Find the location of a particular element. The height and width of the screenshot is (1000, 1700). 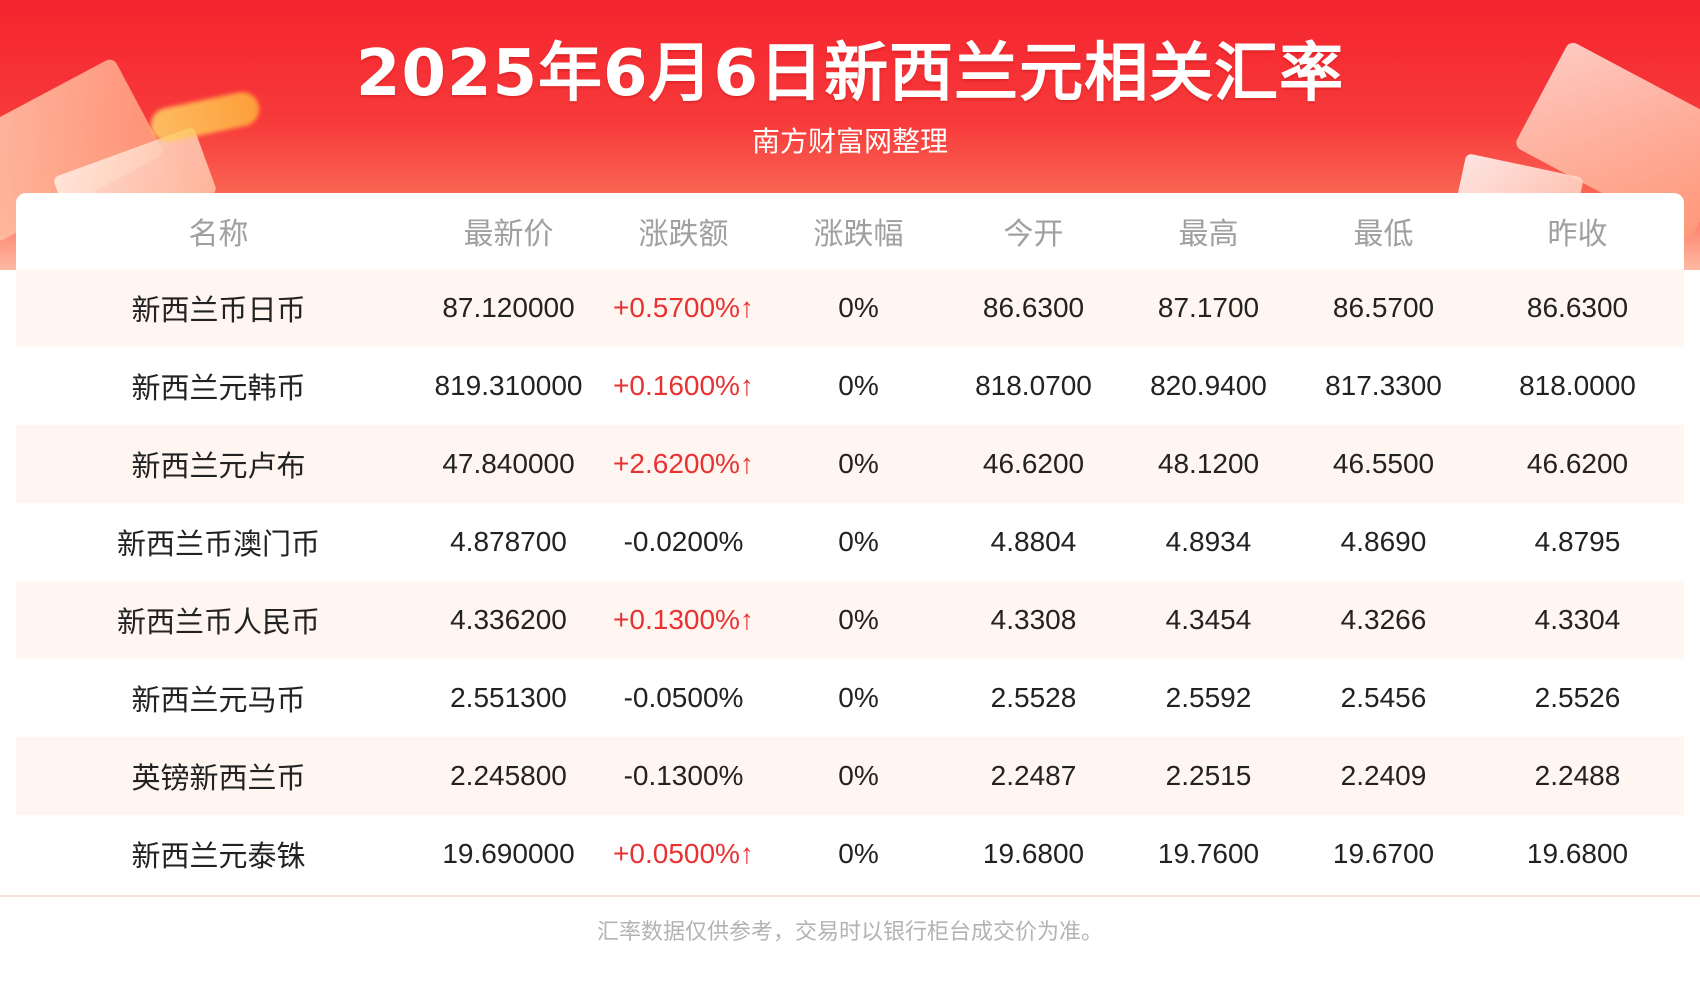

high-price: 820.9400 is located at coordinates (1208, 385).